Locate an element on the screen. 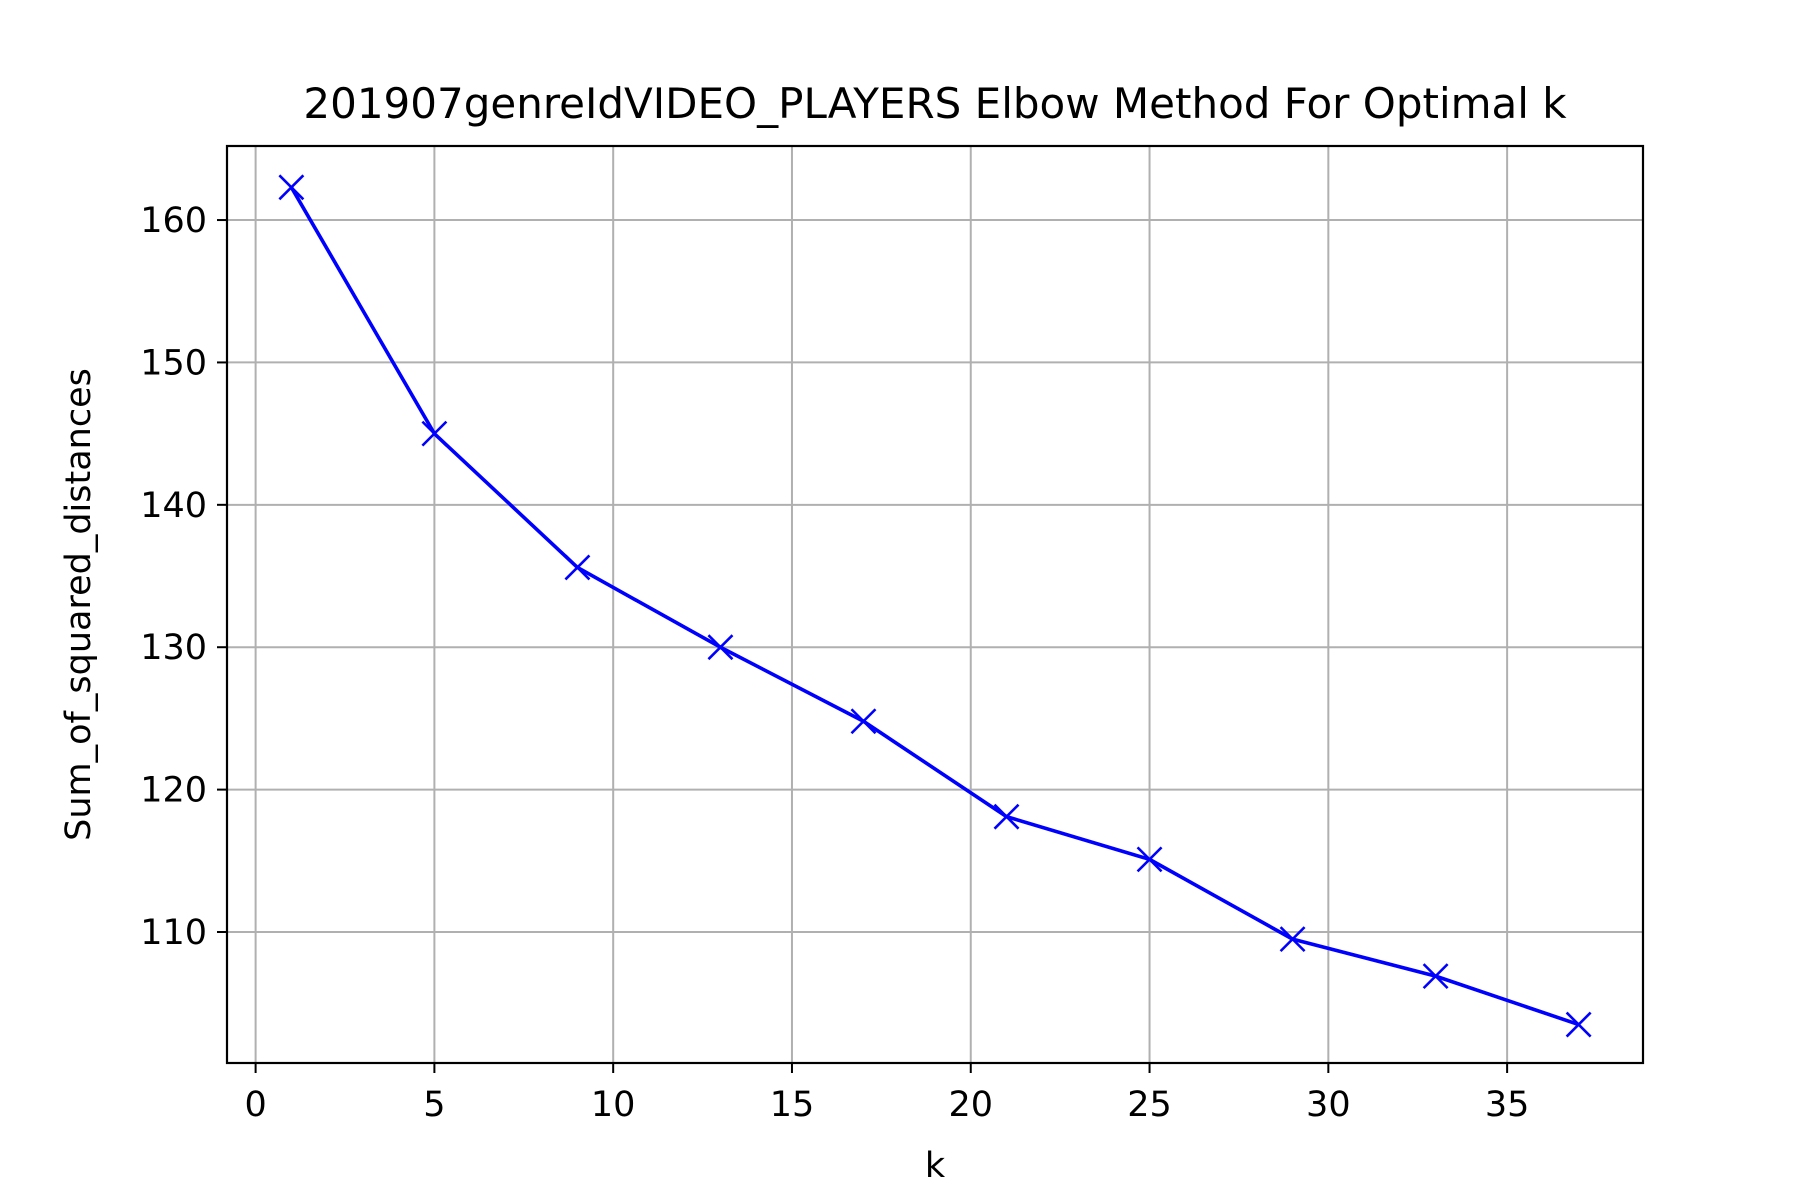 The image size is (1800, 1200). x-axis-label: k is located at coordinates (935, 1166).